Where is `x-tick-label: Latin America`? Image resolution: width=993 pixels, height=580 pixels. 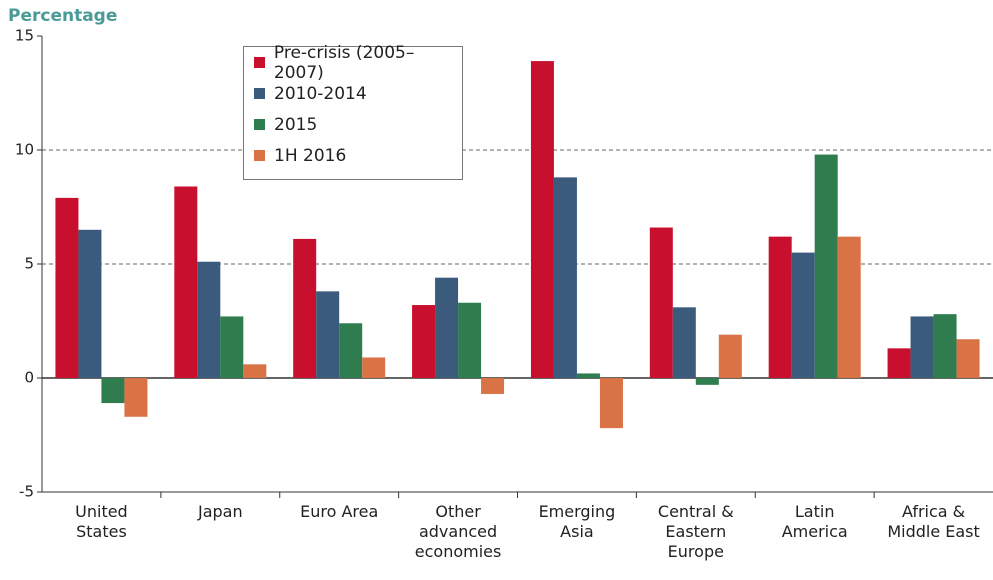 x-tick-label: Latin America is located at coordinates (814, 521).